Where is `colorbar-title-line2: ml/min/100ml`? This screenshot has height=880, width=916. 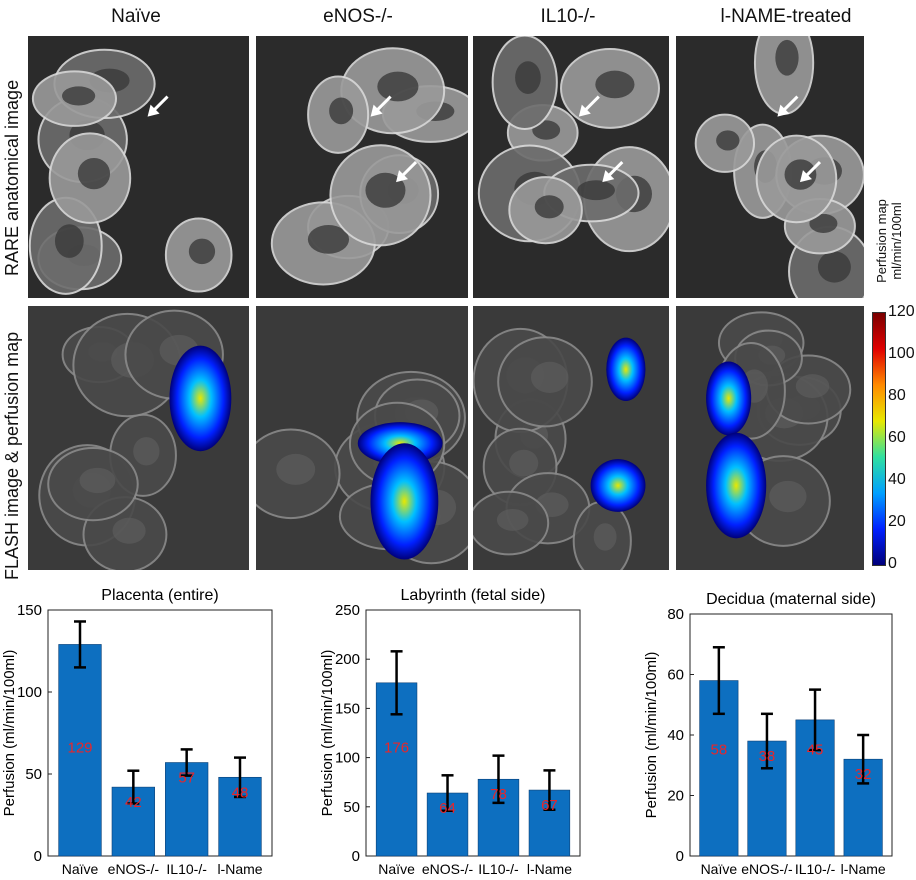 colorbar-title-line2: ml/min/100ml is located at coordinates (896, 241).